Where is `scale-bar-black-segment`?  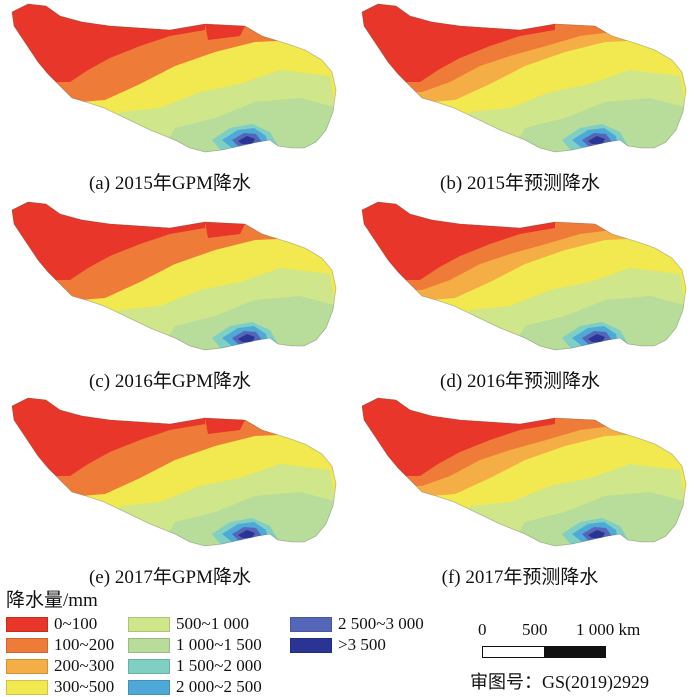 scale-bar-black-segment is located at coordinates (574, 652).